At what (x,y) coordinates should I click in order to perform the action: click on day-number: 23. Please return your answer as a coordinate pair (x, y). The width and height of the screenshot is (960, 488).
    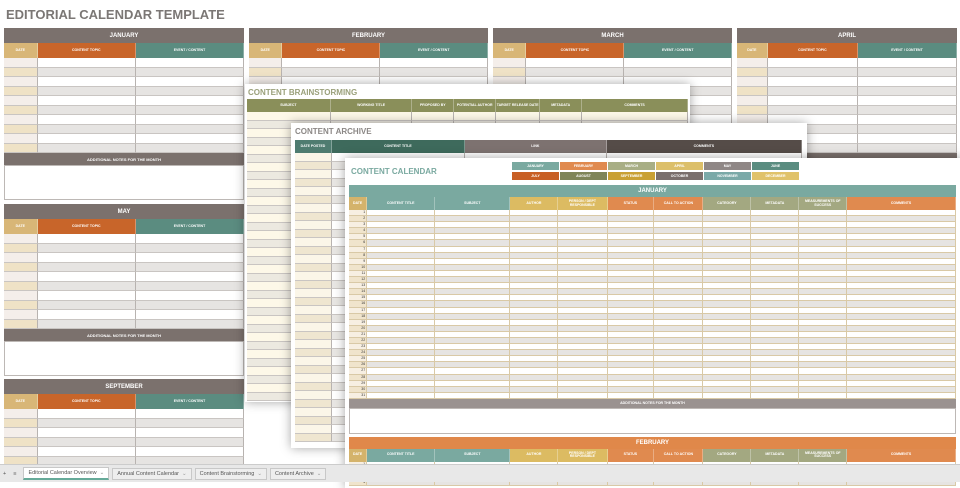
    Looking at the image, I should click on (358, 347).